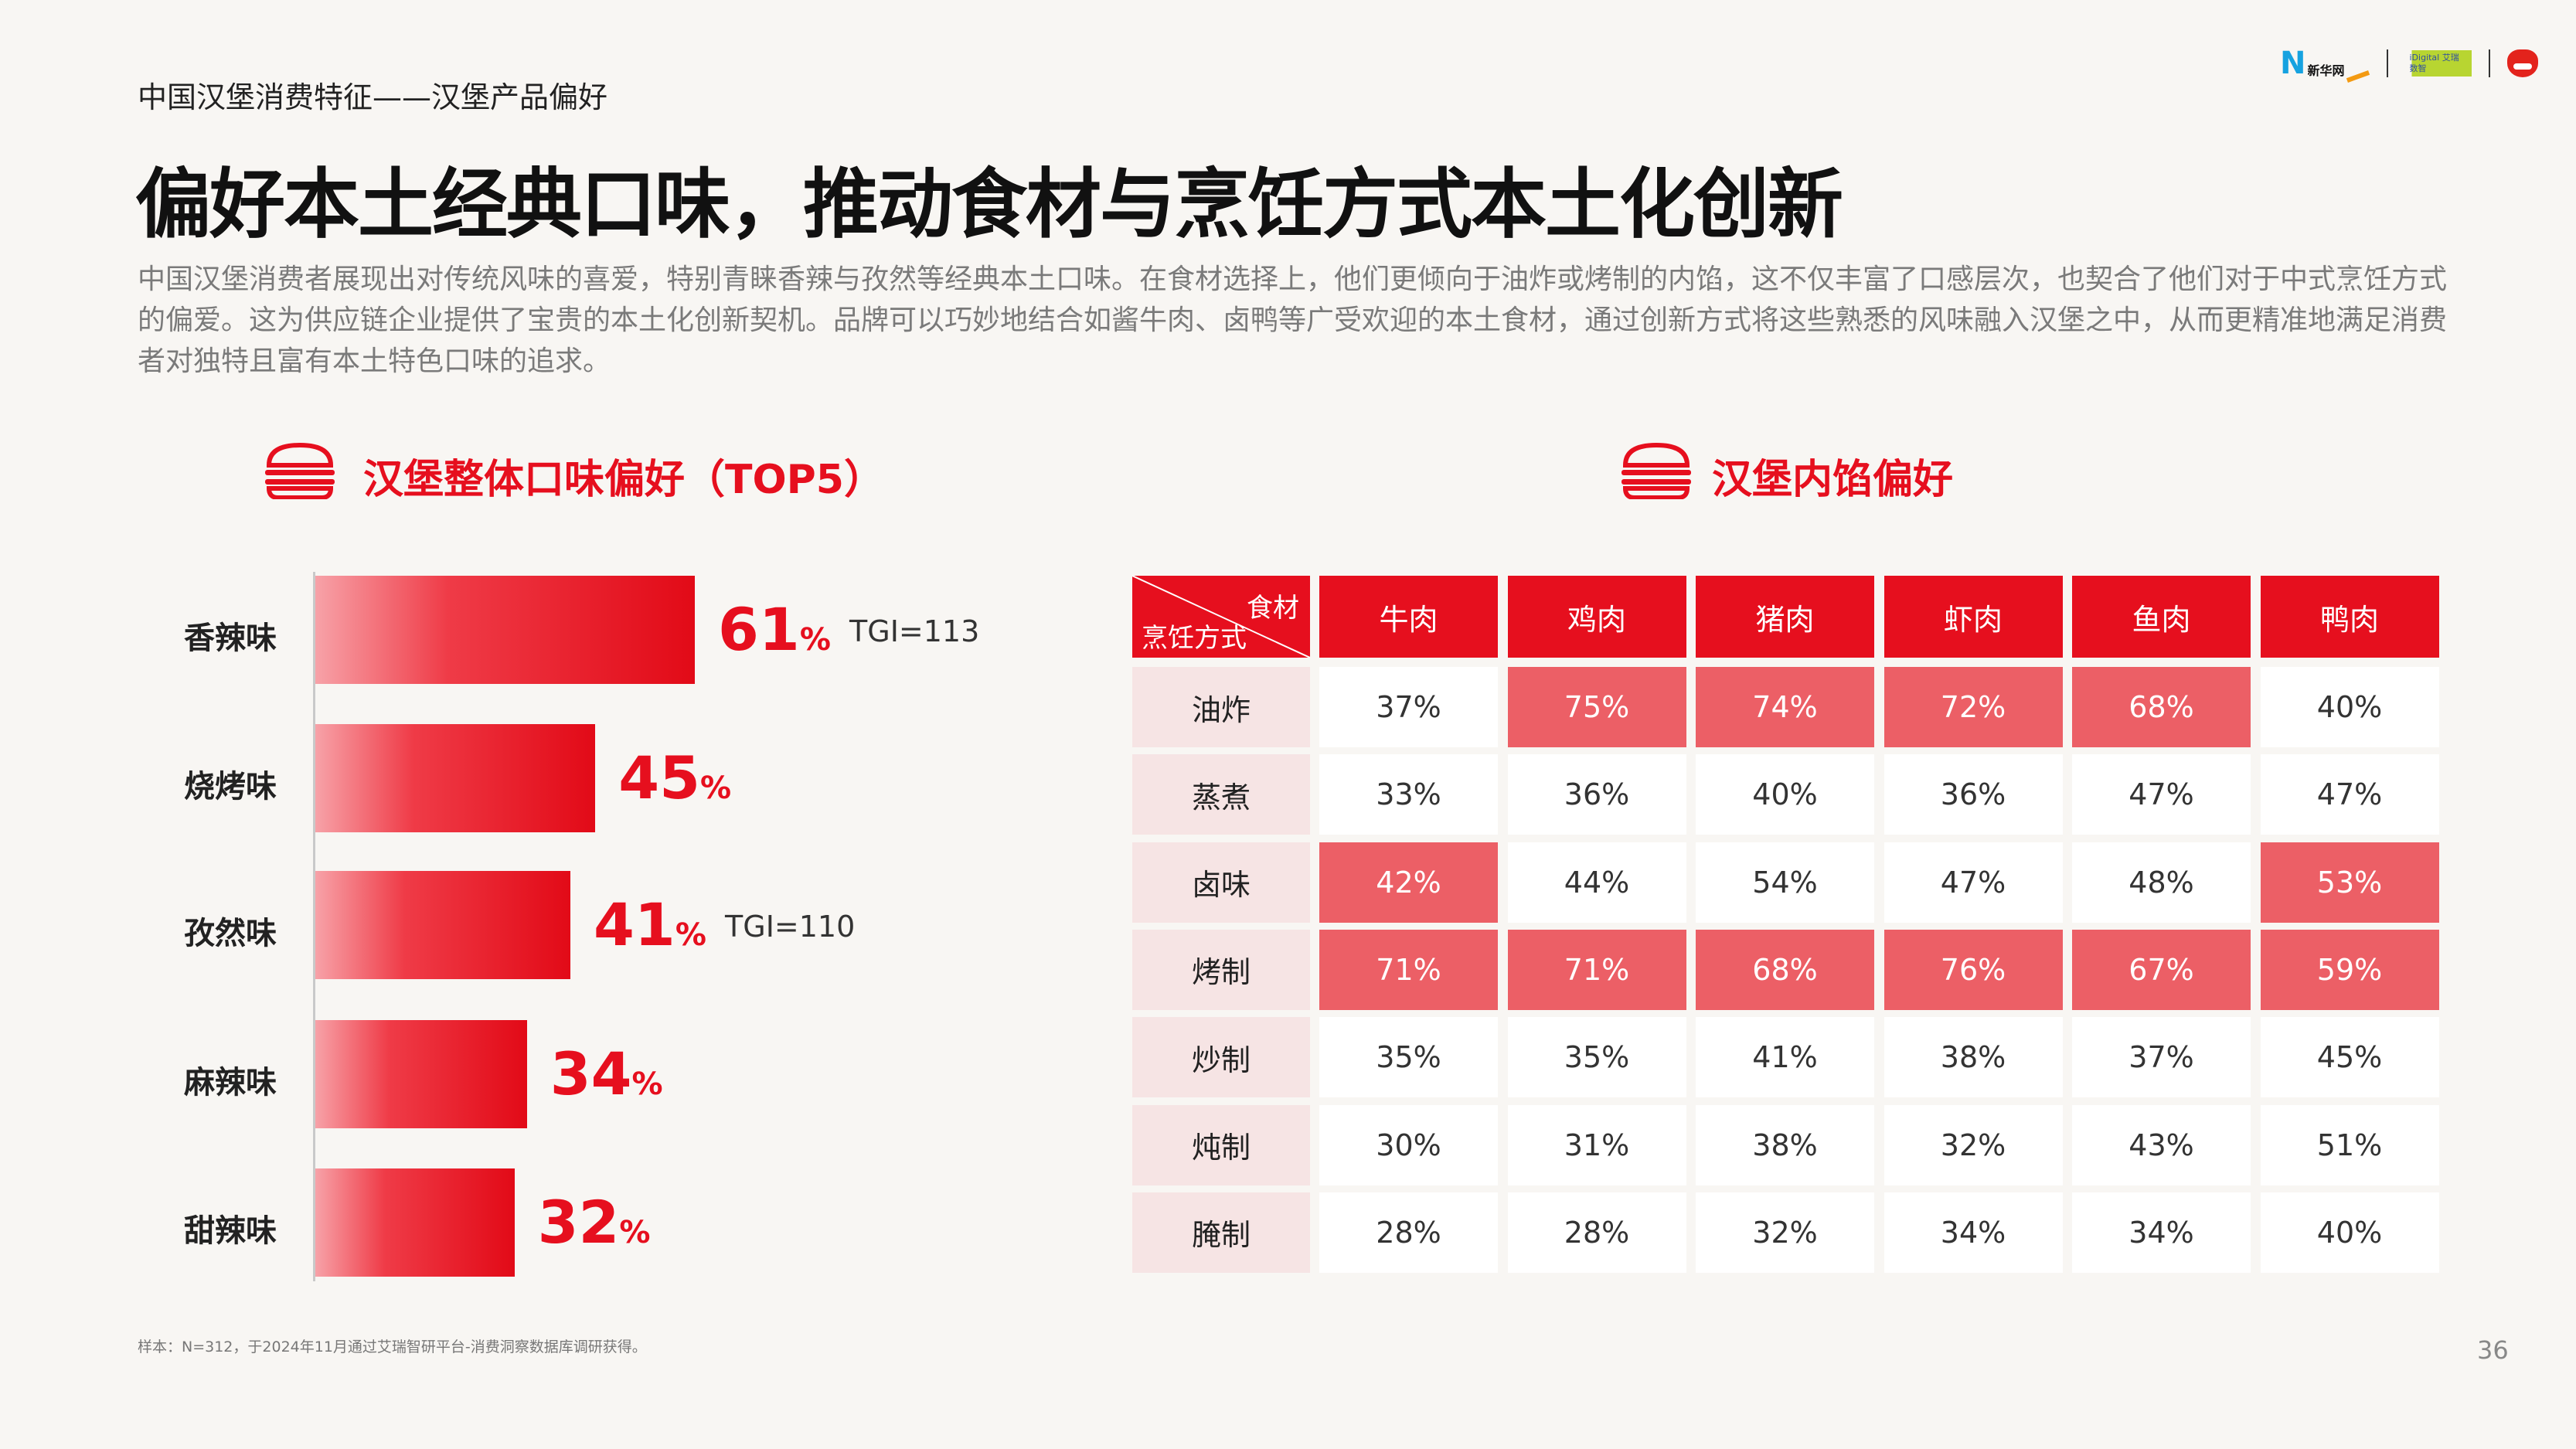  I want to click on column-header: 鱼肉, so click(2161, 617).